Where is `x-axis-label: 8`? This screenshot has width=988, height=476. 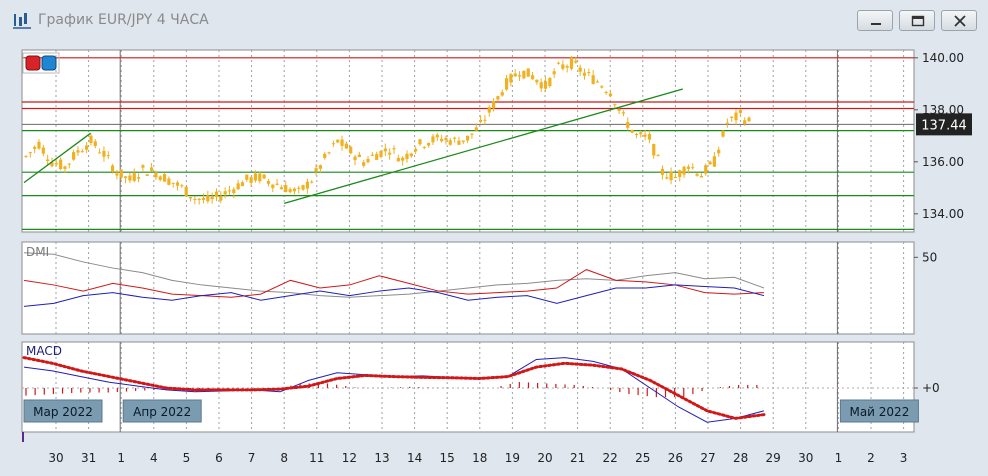
x-axis-label: 8 is located at coordinates (284, 458).